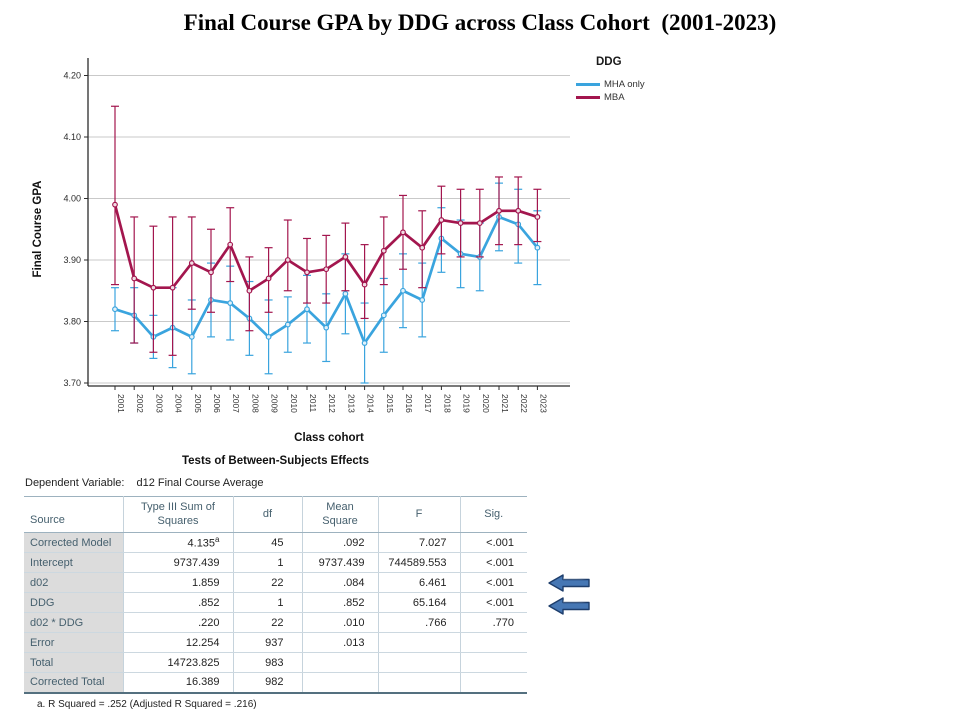 This screenshot has width=960, height=720. I want to click on x-tick-label: 2021, so click(505, 403).